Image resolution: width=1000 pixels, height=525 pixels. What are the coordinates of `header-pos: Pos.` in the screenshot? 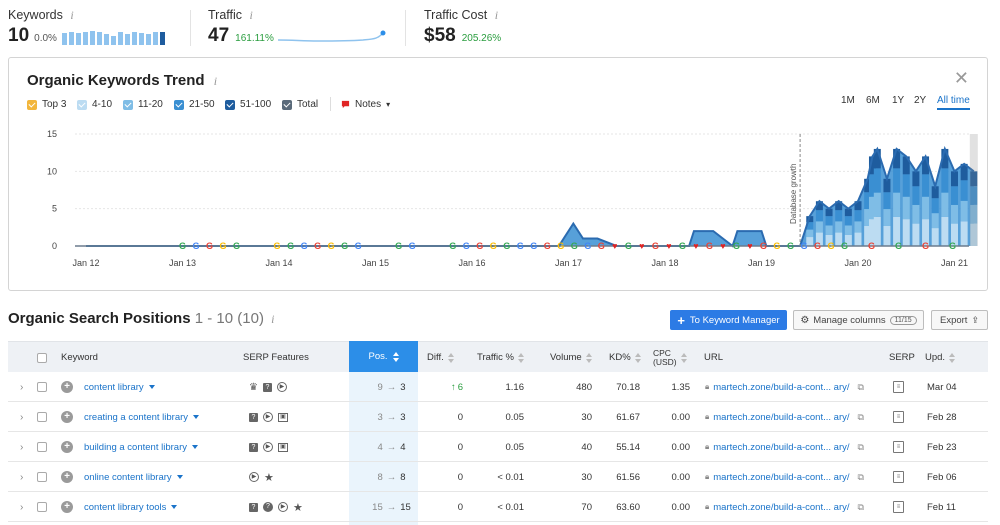 It's located at (383, 356).